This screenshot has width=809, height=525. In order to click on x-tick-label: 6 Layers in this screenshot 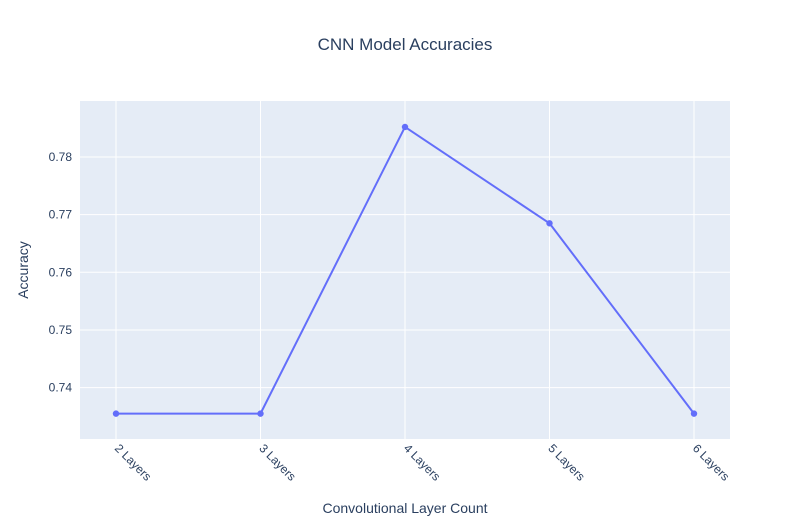, I will do `click(711, 462)`.